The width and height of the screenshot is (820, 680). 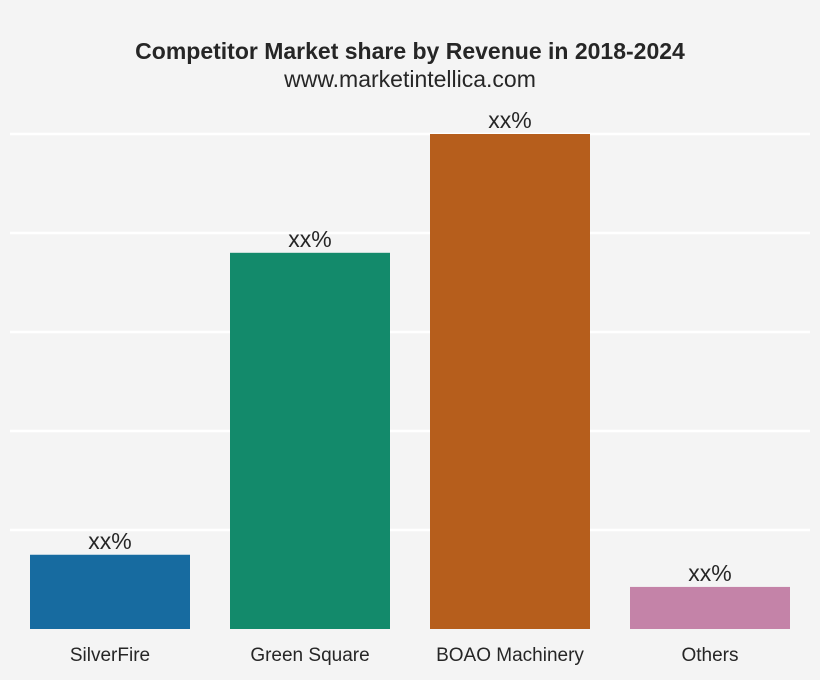 What do you see at coordinates (709, 655) in the screenshot?
I see `x-tick-label-3: Others` at bounding box center [709, 655].